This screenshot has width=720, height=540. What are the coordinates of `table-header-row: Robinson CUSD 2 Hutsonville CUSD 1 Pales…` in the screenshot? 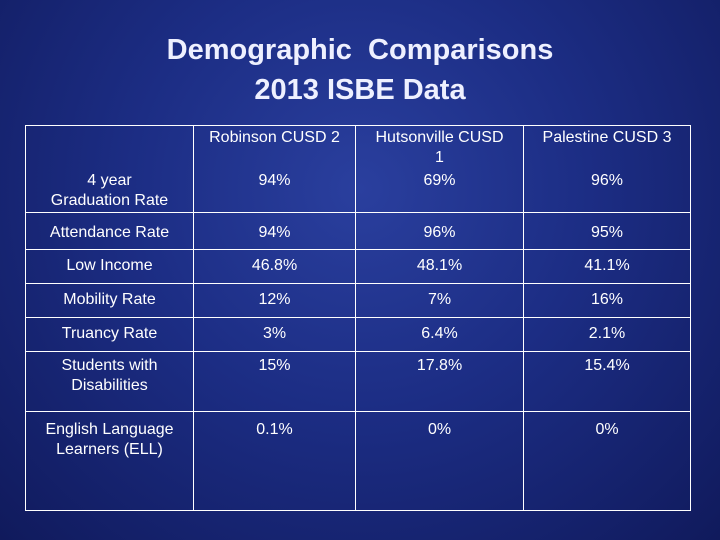 It's located at (358, 148).